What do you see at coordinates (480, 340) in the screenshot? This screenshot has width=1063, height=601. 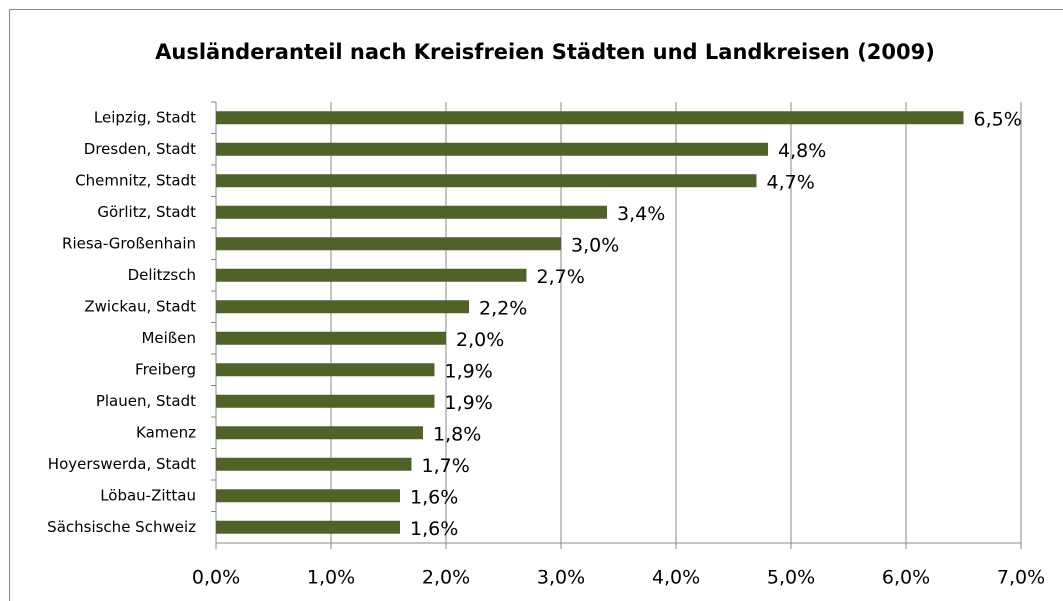 I see `value-label: 2,0%` at bounding box center [480, 340].